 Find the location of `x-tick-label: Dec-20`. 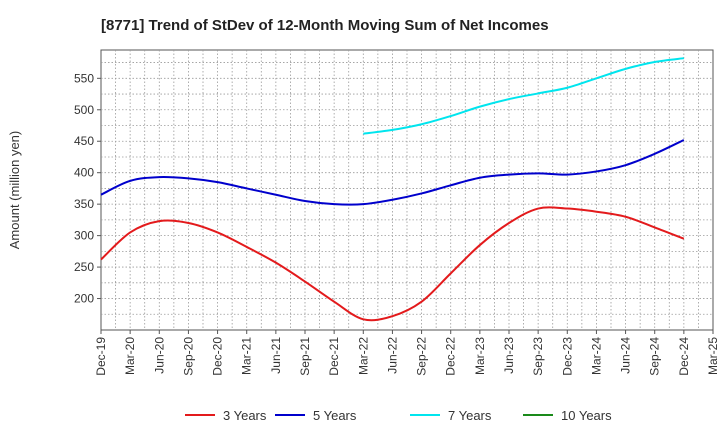

x-tick-label: Dec-20 is located at coordinates (218, 356).